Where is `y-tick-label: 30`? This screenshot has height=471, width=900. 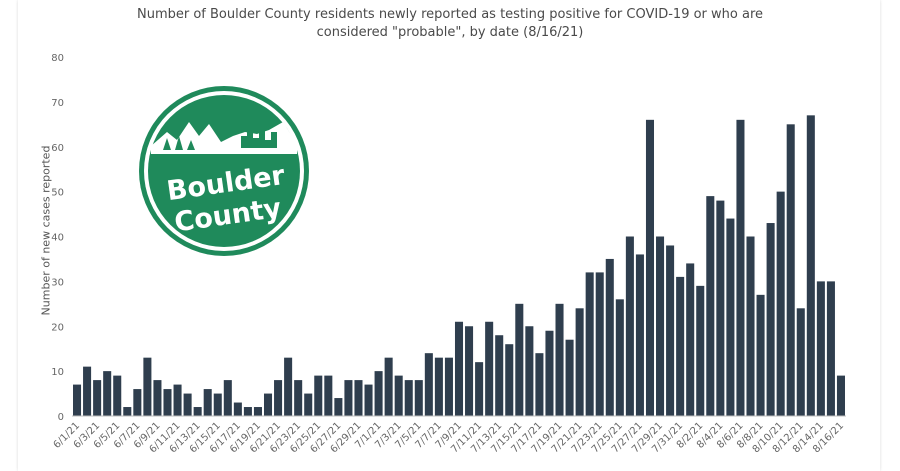 y-tick-label: 30 is located at coordinates (57, 282).